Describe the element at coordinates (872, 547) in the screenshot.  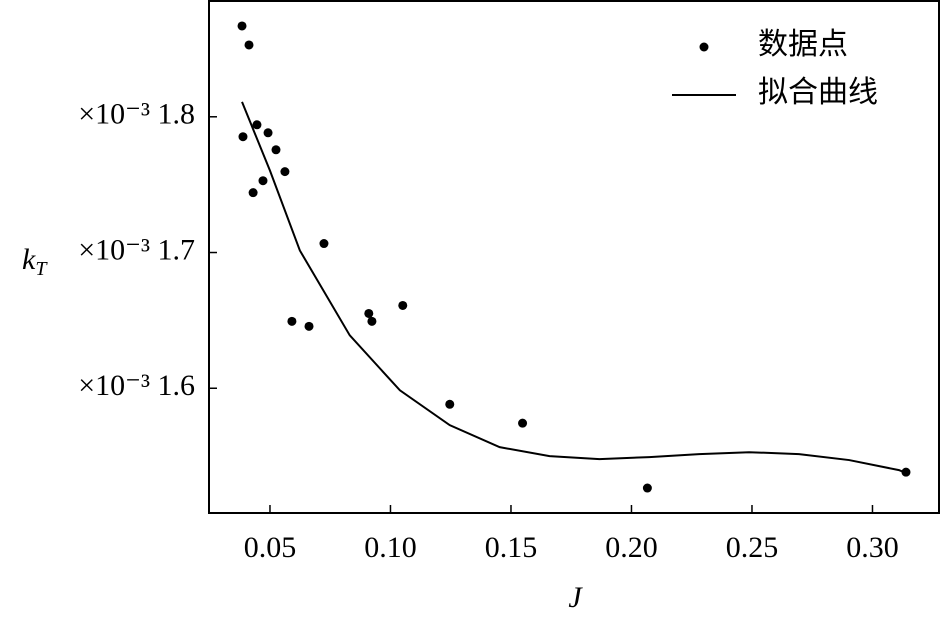
I see `x-tick-label: 0.30` at that location.